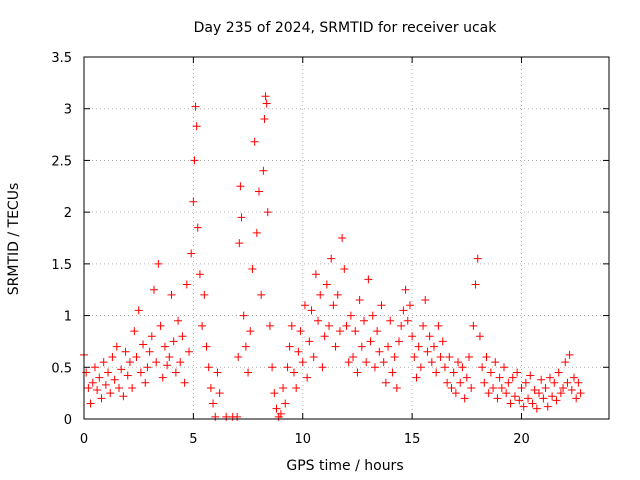 The width and height of the screenshot is (640, 480). What do you see at coordinates (61, 368) in the screenshot?
I see `y-tick-label: 0.5` at bounding box center [61, 368].